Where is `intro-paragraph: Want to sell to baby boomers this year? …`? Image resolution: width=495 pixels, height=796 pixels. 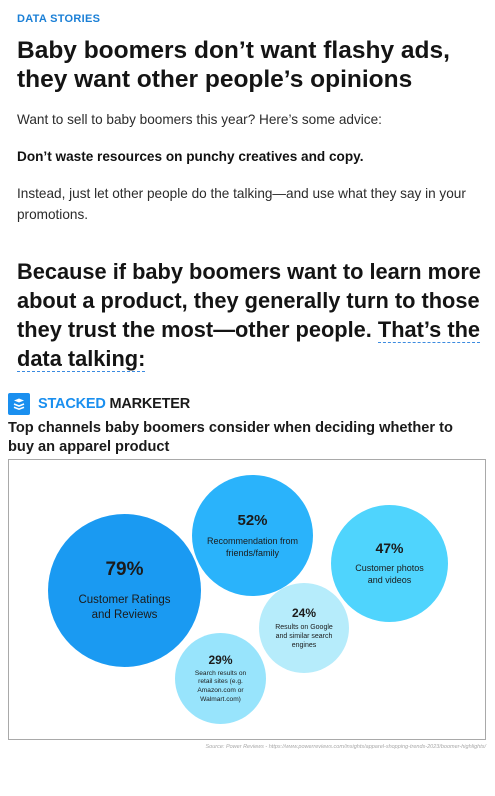 intro-paragraph: Want to sell to baby boomers this year? … is located at coordinates (199, 119).